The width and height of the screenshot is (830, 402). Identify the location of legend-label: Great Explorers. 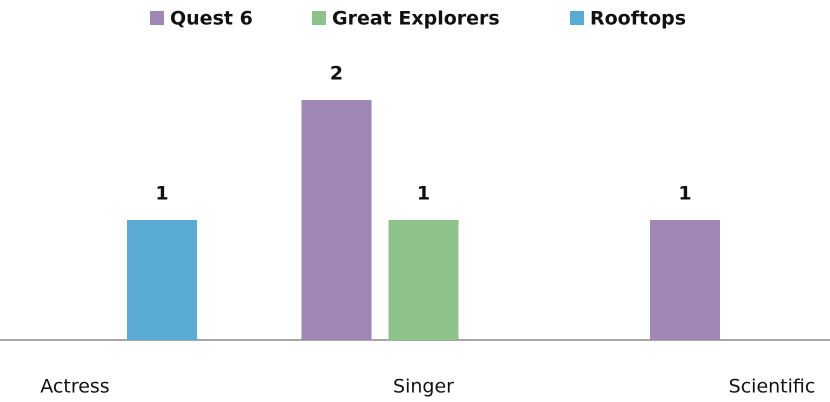
(416, 19).